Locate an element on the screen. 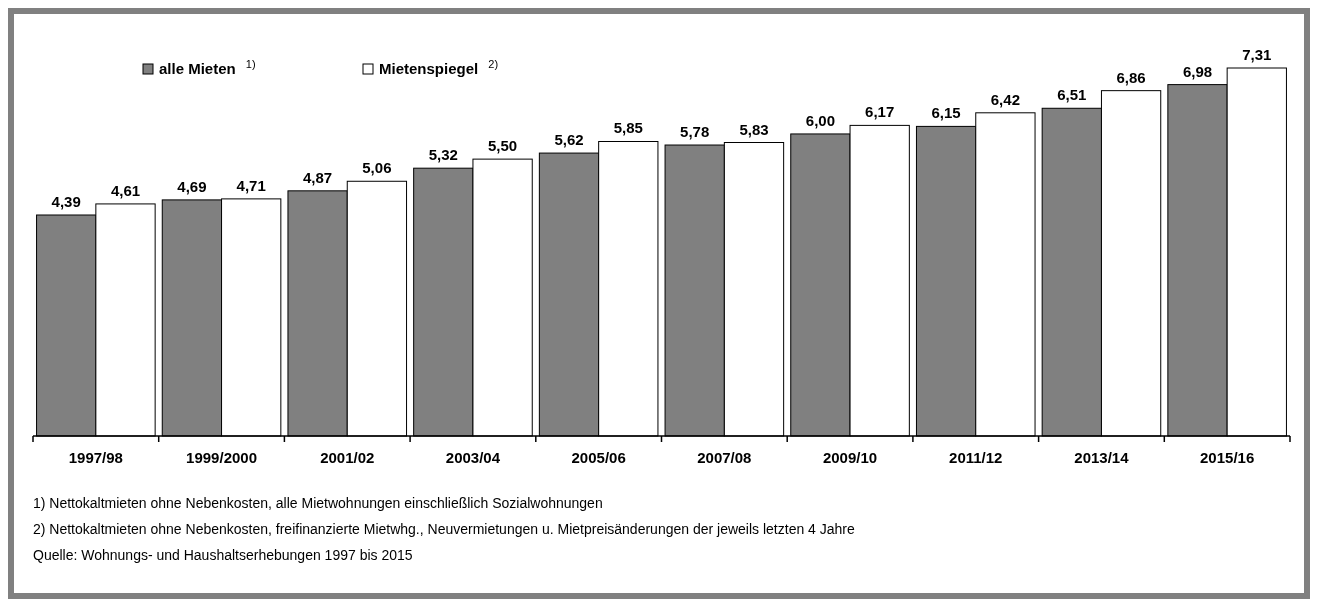 This screenshot has height=607, width=1318. text: 2) Nettokaltmieten ohne Nebenkosten, freifinanzierte Mietwhg., Neuvermietungen u. Mietpreisänderungen der jeweils letzten 4 Jahre is located at coordinates (444, 529).